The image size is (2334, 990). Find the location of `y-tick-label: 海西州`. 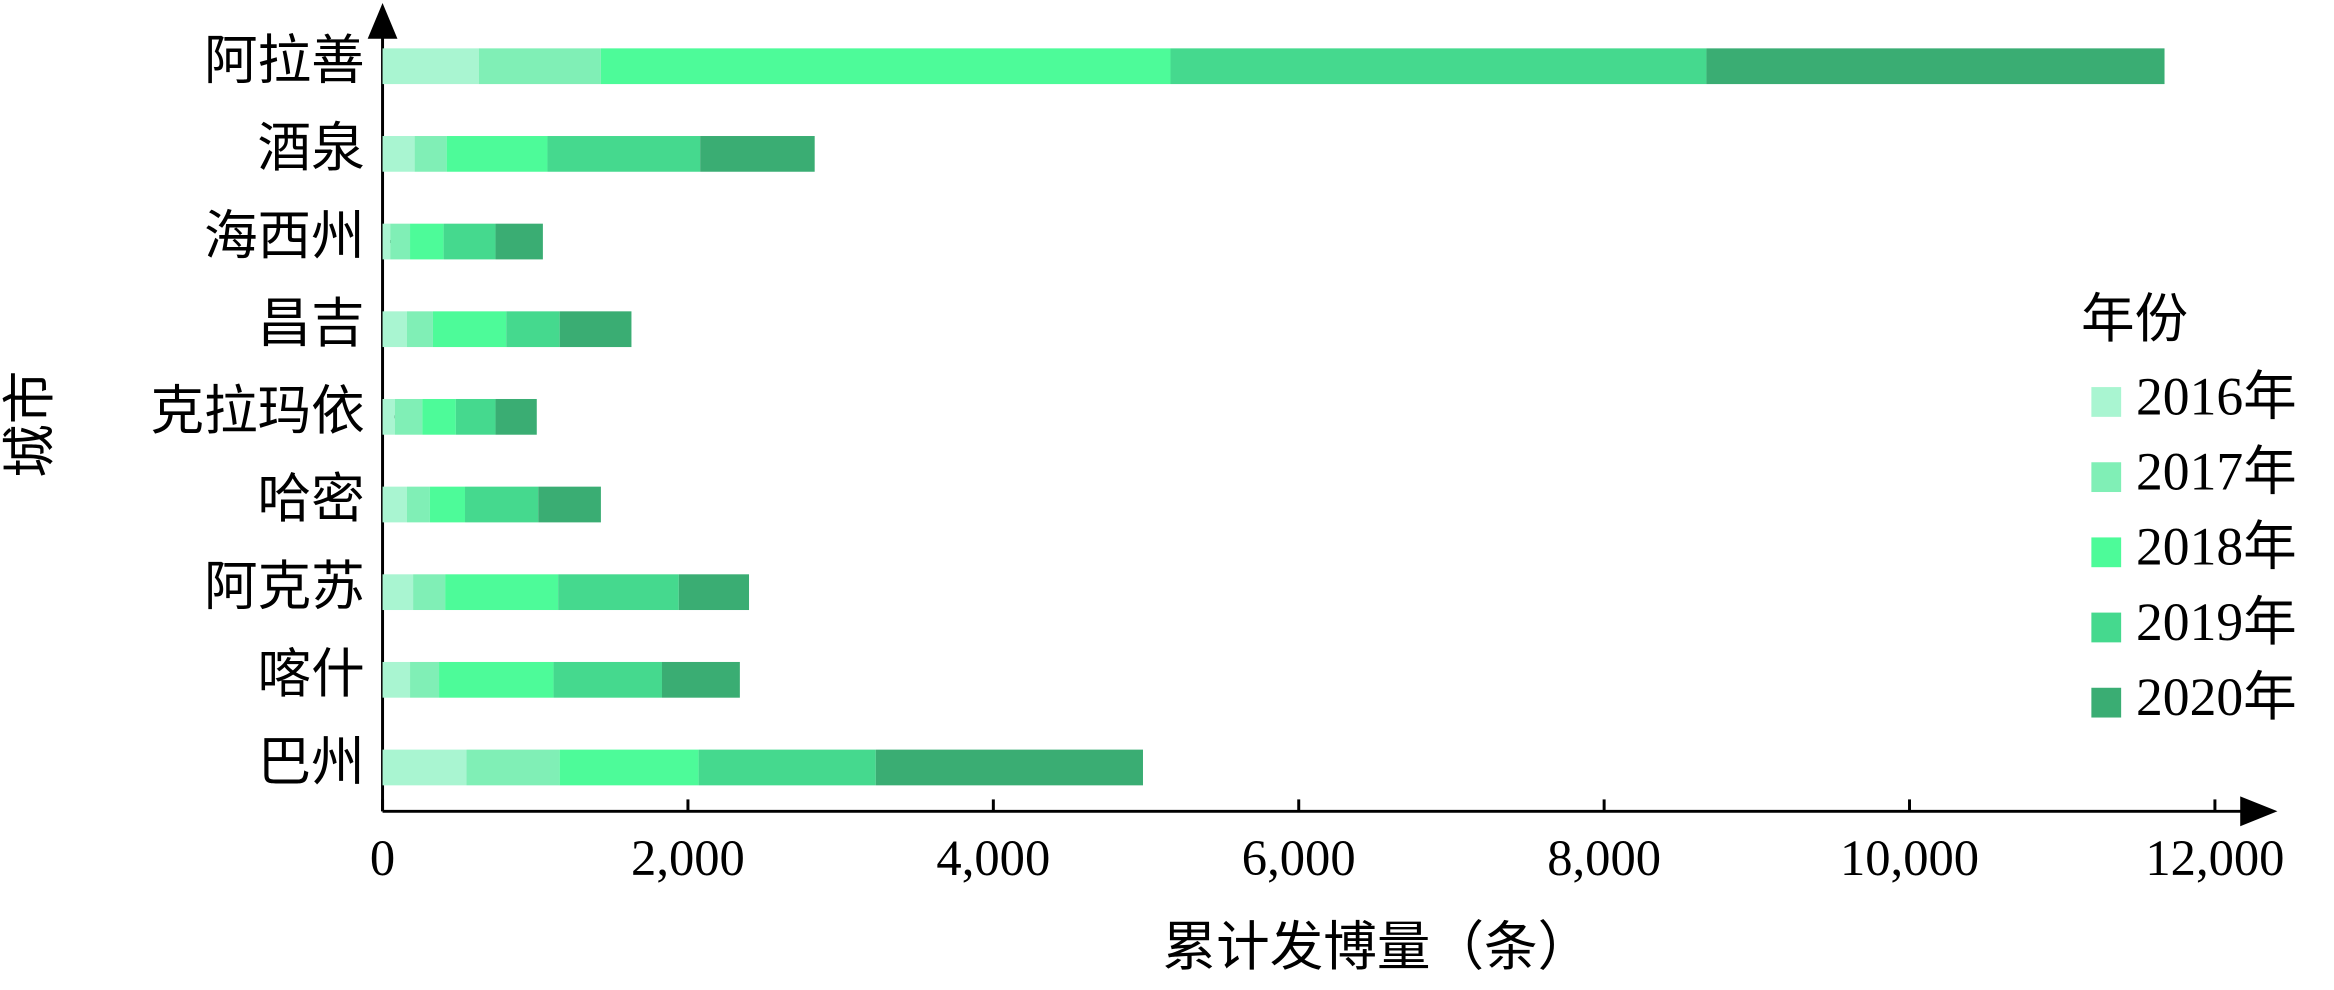

y-tick-label: 海西州 is located at coordinates (284, 236).